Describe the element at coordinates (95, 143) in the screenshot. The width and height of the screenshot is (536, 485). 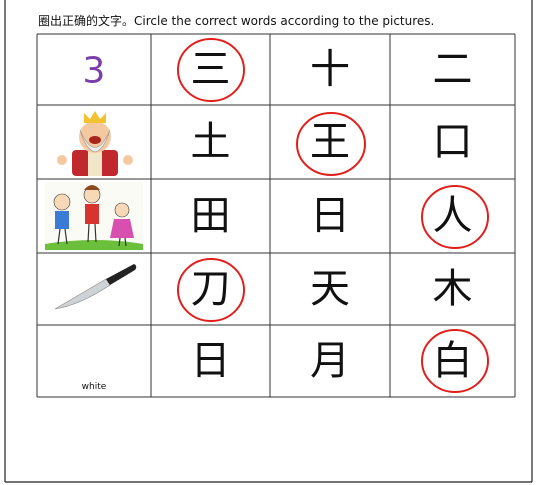
I see `king-picture` at that location.